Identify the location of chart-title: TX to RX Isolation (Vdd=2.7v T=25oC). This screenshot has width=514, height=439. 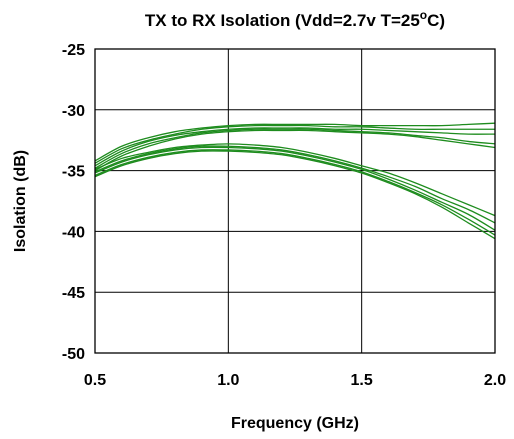
(295, 19).